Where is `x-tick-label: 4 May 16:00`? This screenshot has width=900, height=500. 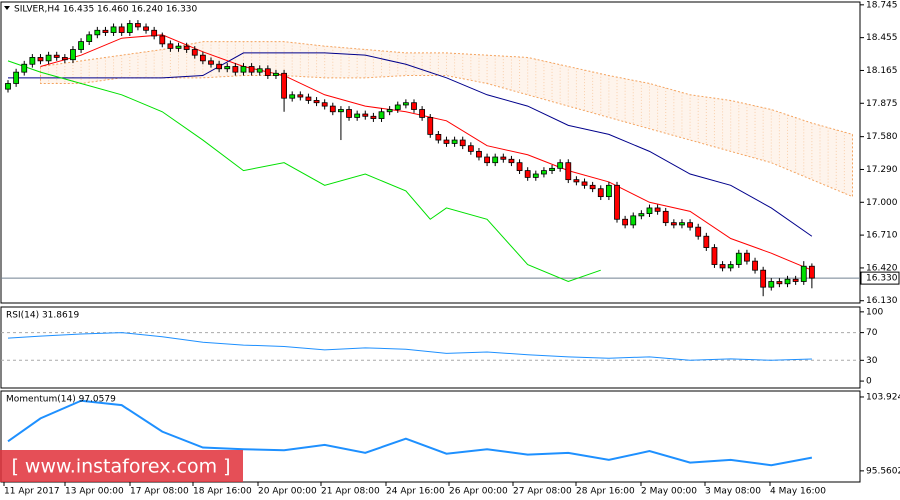
x-tick-label: 4 May 16:00 is located at coordinates (798, 492).